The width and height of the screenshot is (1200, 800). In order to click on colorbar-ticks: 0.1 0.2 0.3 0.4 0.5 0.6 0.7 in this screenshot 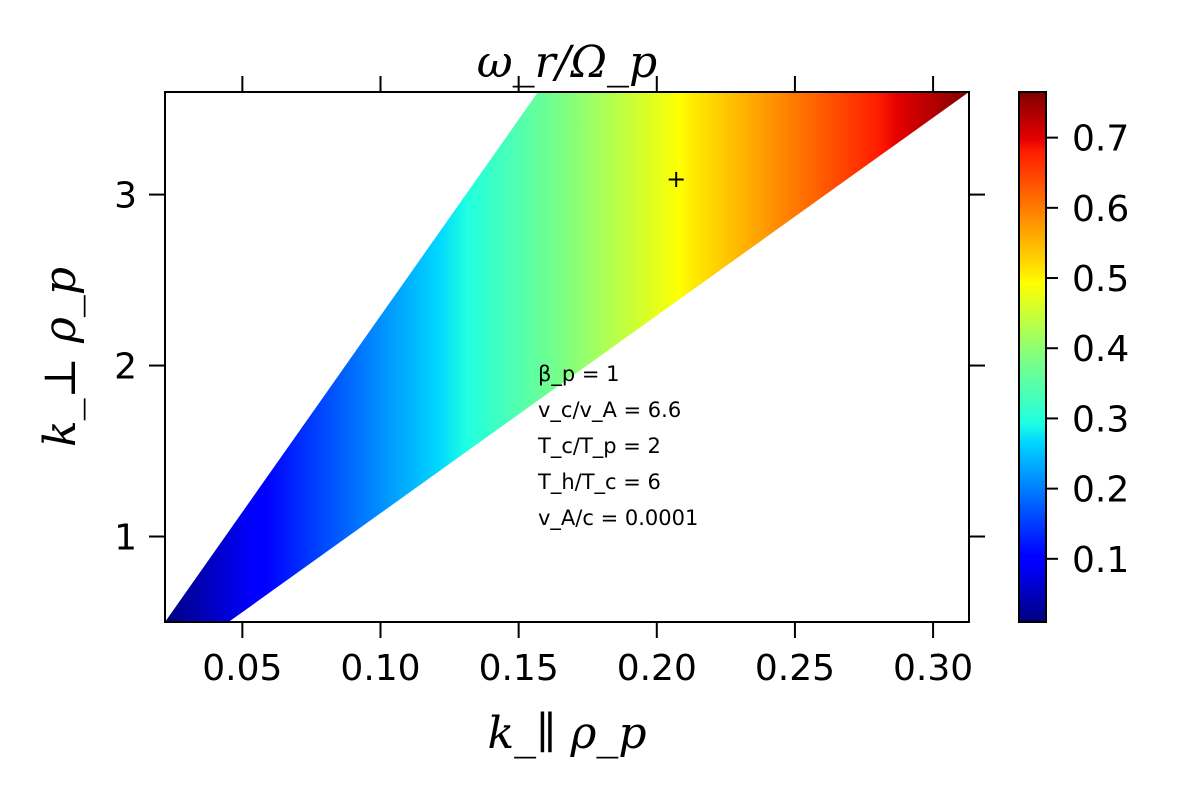, I will do `click(1087, 350)`.